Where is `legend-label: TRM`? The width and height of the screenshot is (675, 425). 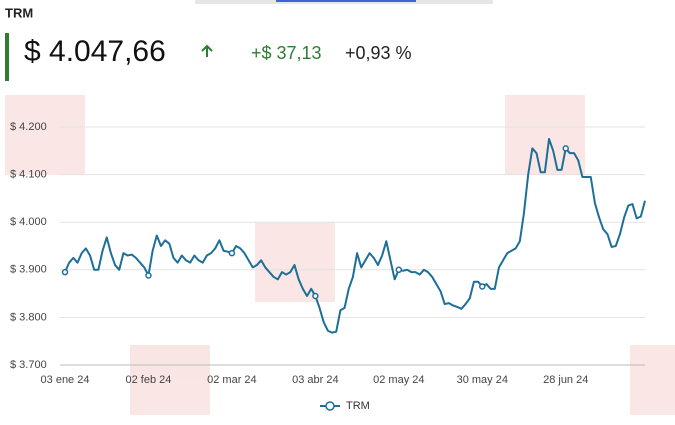 legend-label: TRM is located at coordinates (358, 406).